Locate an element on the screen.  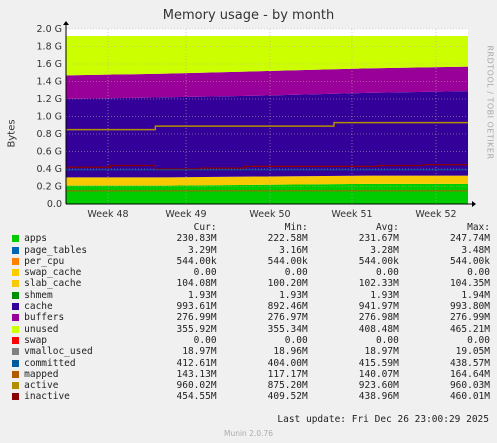
legend-avg: 276.98M is located at coordinates (378, 318).